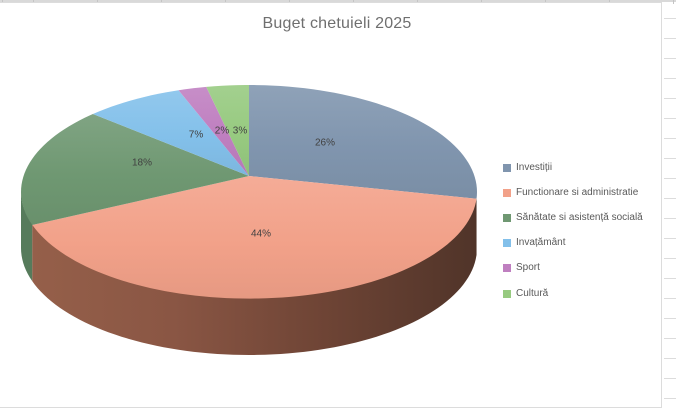 Image resolution: width=676 pixels, height=412 pixels. What do you see at coordinates (541, 243) in the screenshot?
I see `legend-label: Invațământ` at bounding box center [541, 243].